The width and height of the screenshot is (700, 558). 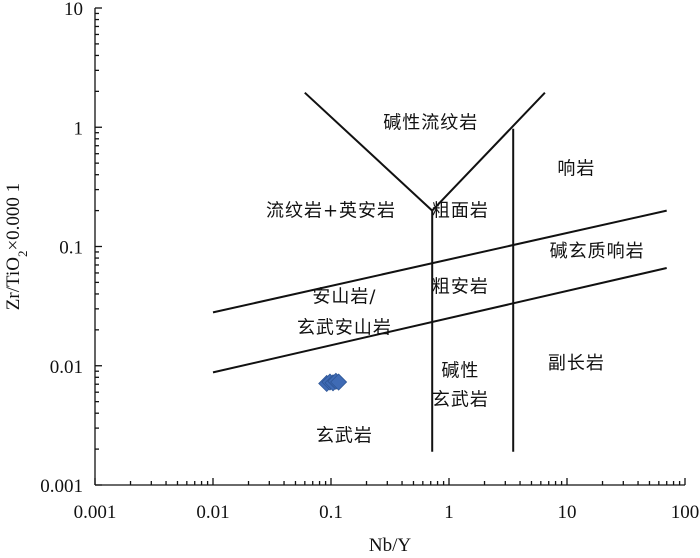 I want to click on x-tick-label: 0.01, so click(x=212, y=512).